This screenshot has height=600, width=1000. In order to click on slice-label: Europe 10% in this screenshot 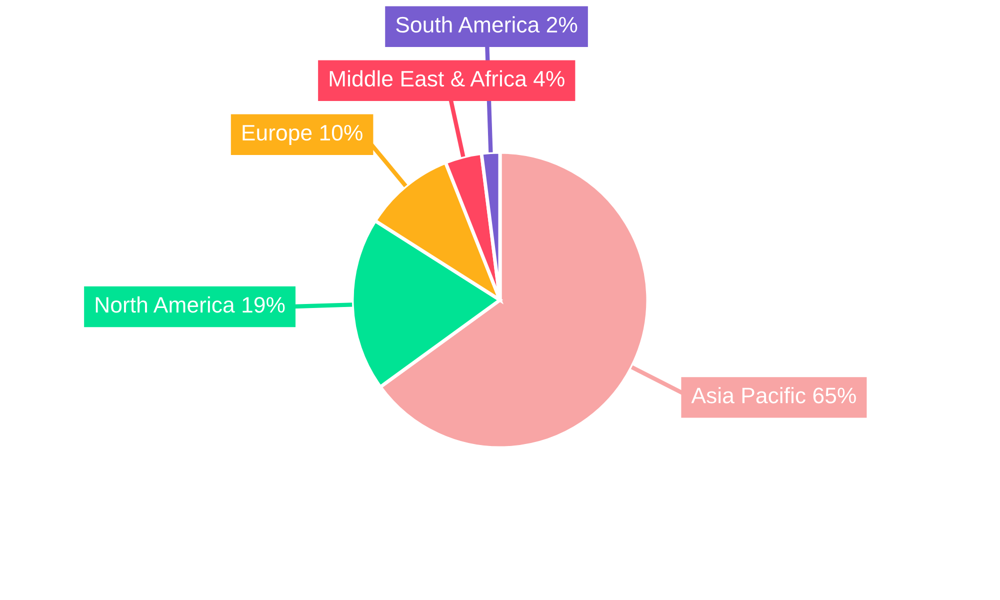, I will do `click(302, 135)`.